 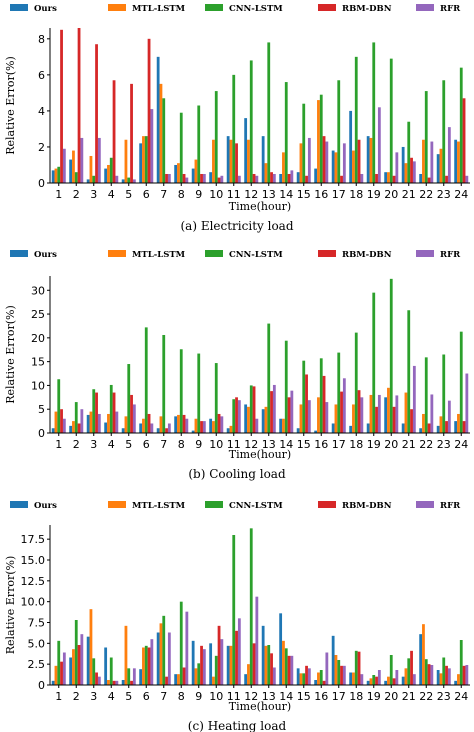 What do you see at coordinates (181, 696) in the screenshot?
I see `x-tick-label: 8` at bounding box center [181, 696].